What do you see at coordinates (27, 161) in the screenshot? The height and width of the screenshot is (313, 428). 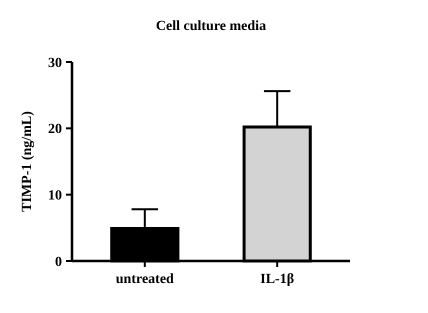 I see `y-axis-title: TIMP-1 (ng/mL)` at bounding box center [27, 161].